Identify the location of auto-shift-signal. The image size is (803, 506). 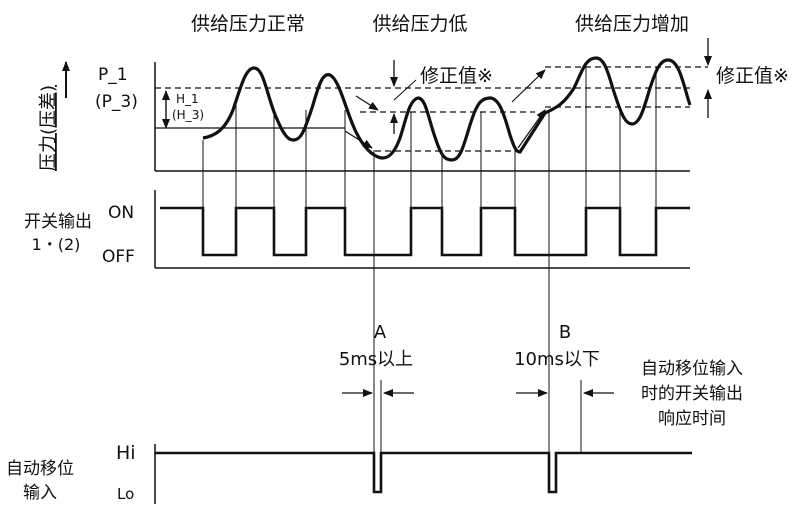
(423, 472).